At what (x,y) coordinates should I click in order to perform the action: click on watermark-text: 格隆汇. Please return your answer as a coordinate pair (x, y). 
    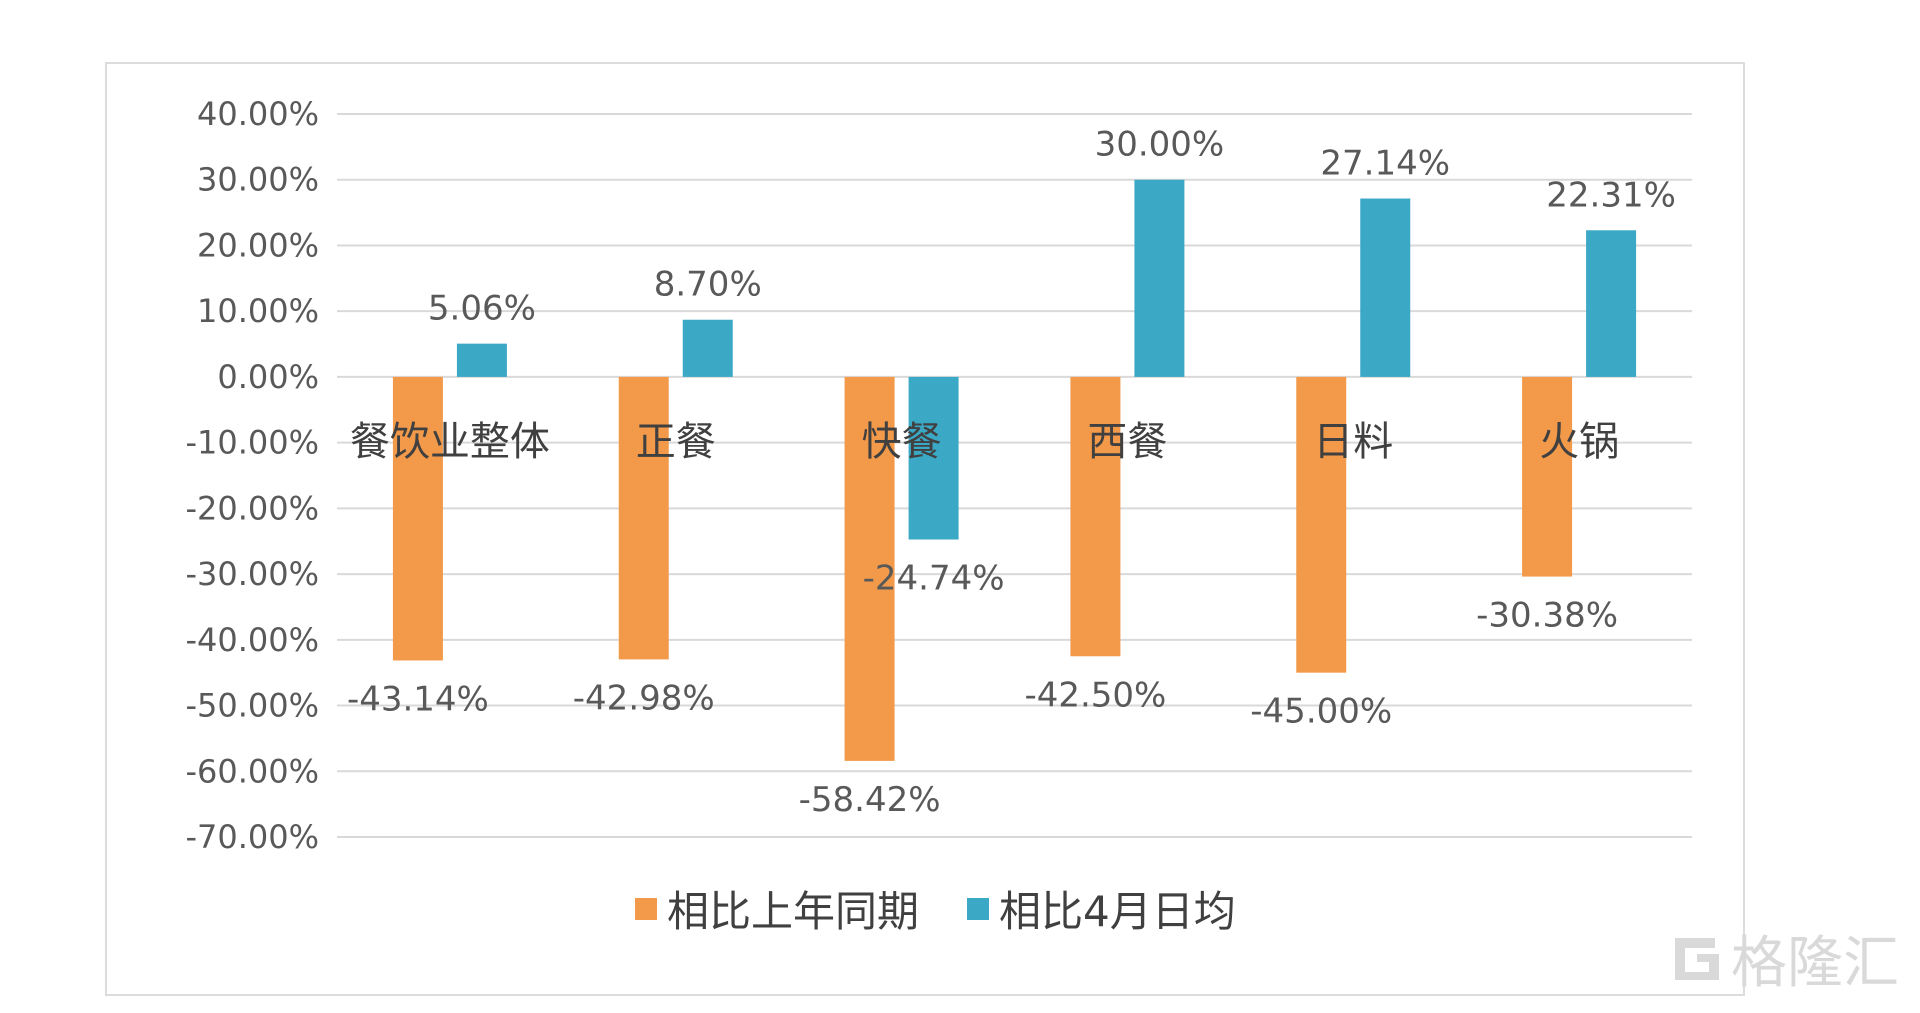
    Looking at the image, I should click on (1815, 963).